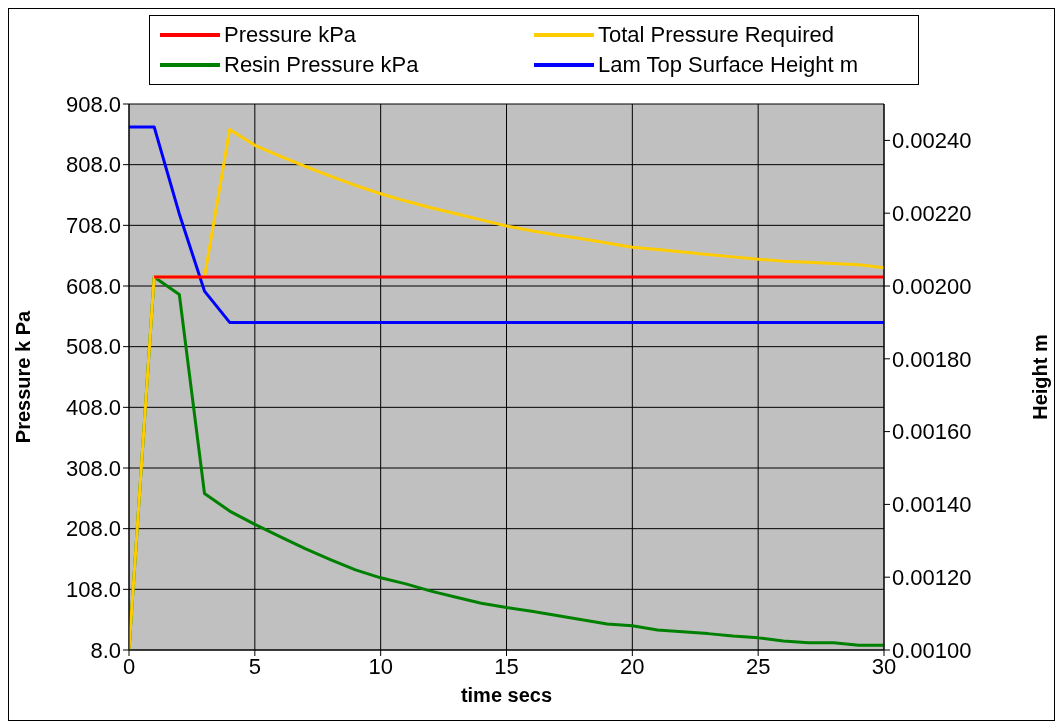  What do you see at coordinates (105, 650) in the screenshot?
I see `y-tick-label: 8.0` at bounding box center [105, 650].